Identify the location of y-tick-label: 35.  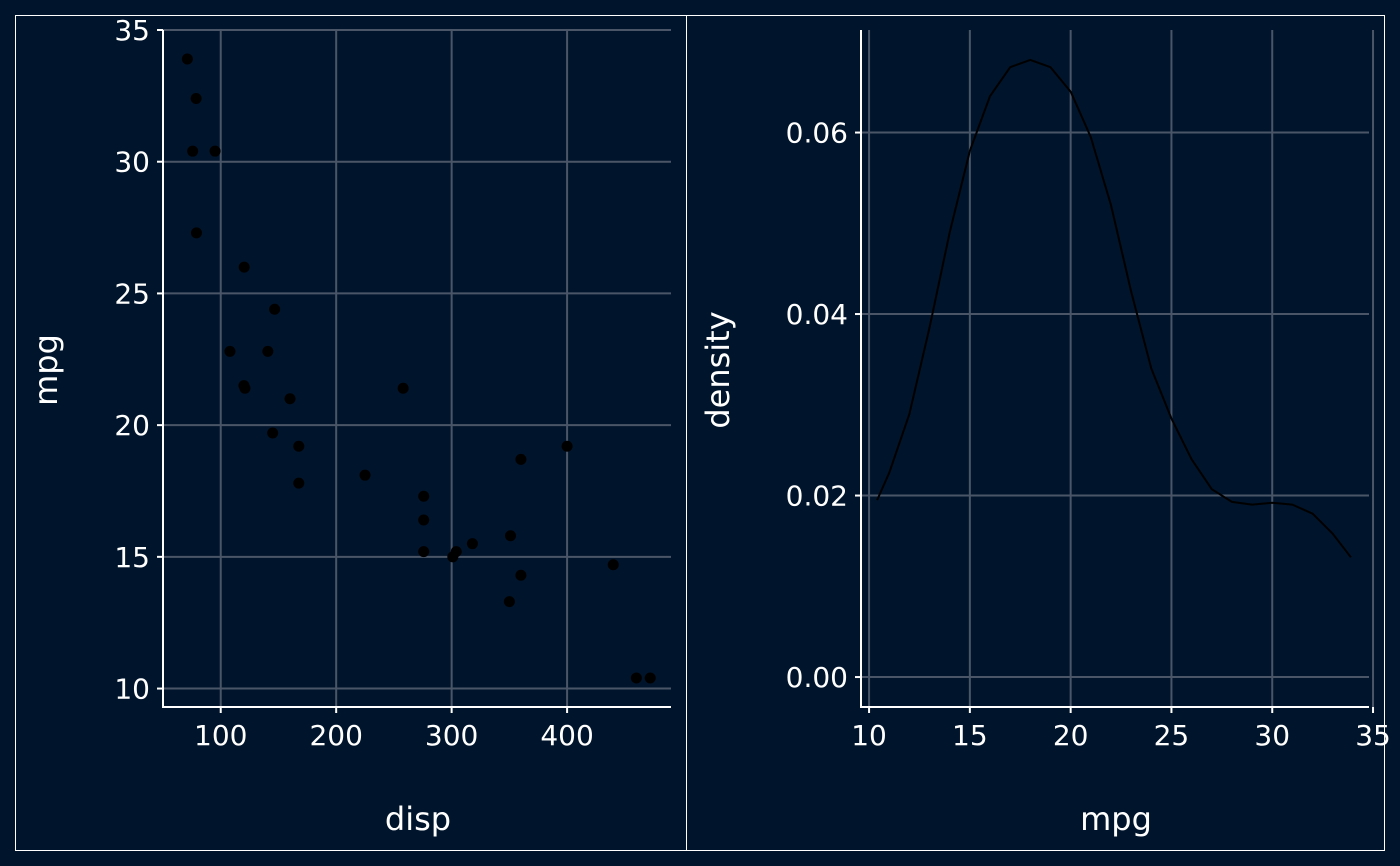
(132, 30).